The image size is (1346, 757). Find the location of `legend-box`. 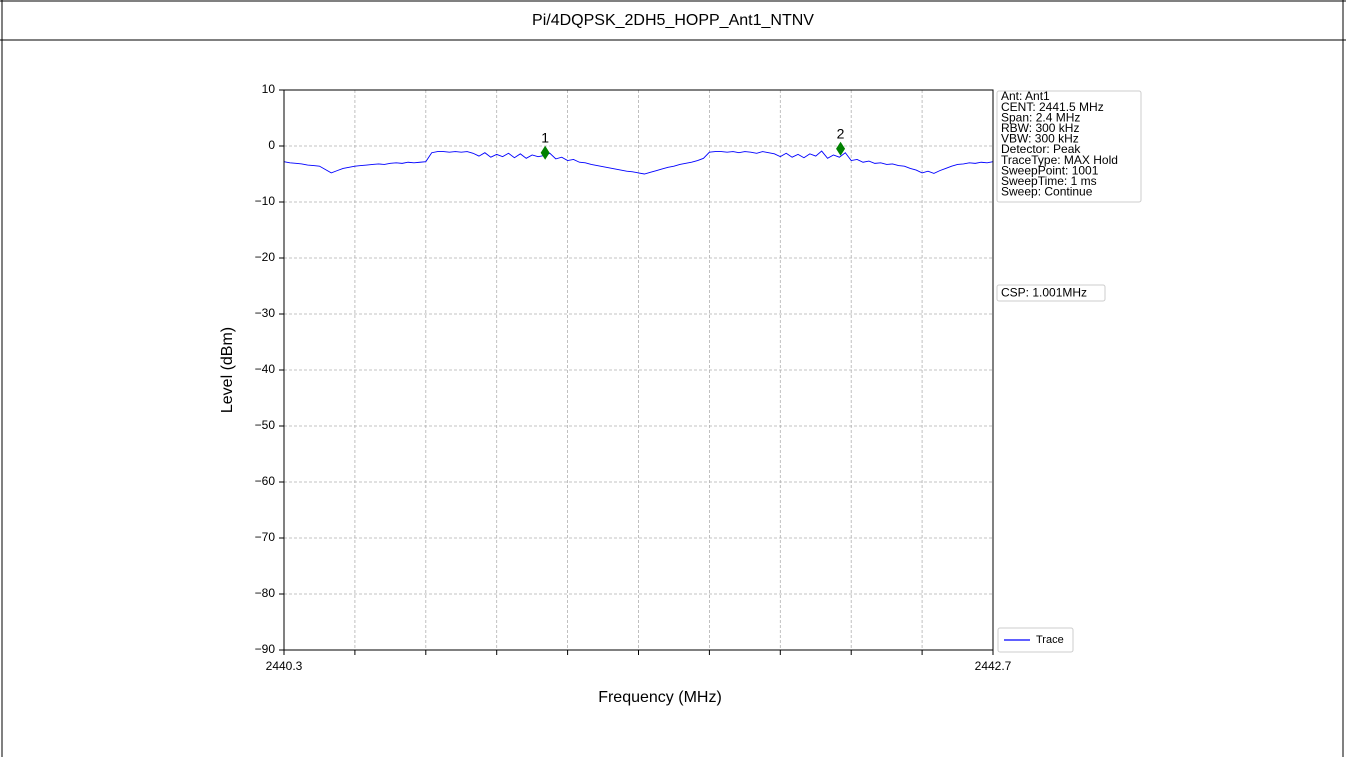

legend-box is located at coordinates (1035, 640).